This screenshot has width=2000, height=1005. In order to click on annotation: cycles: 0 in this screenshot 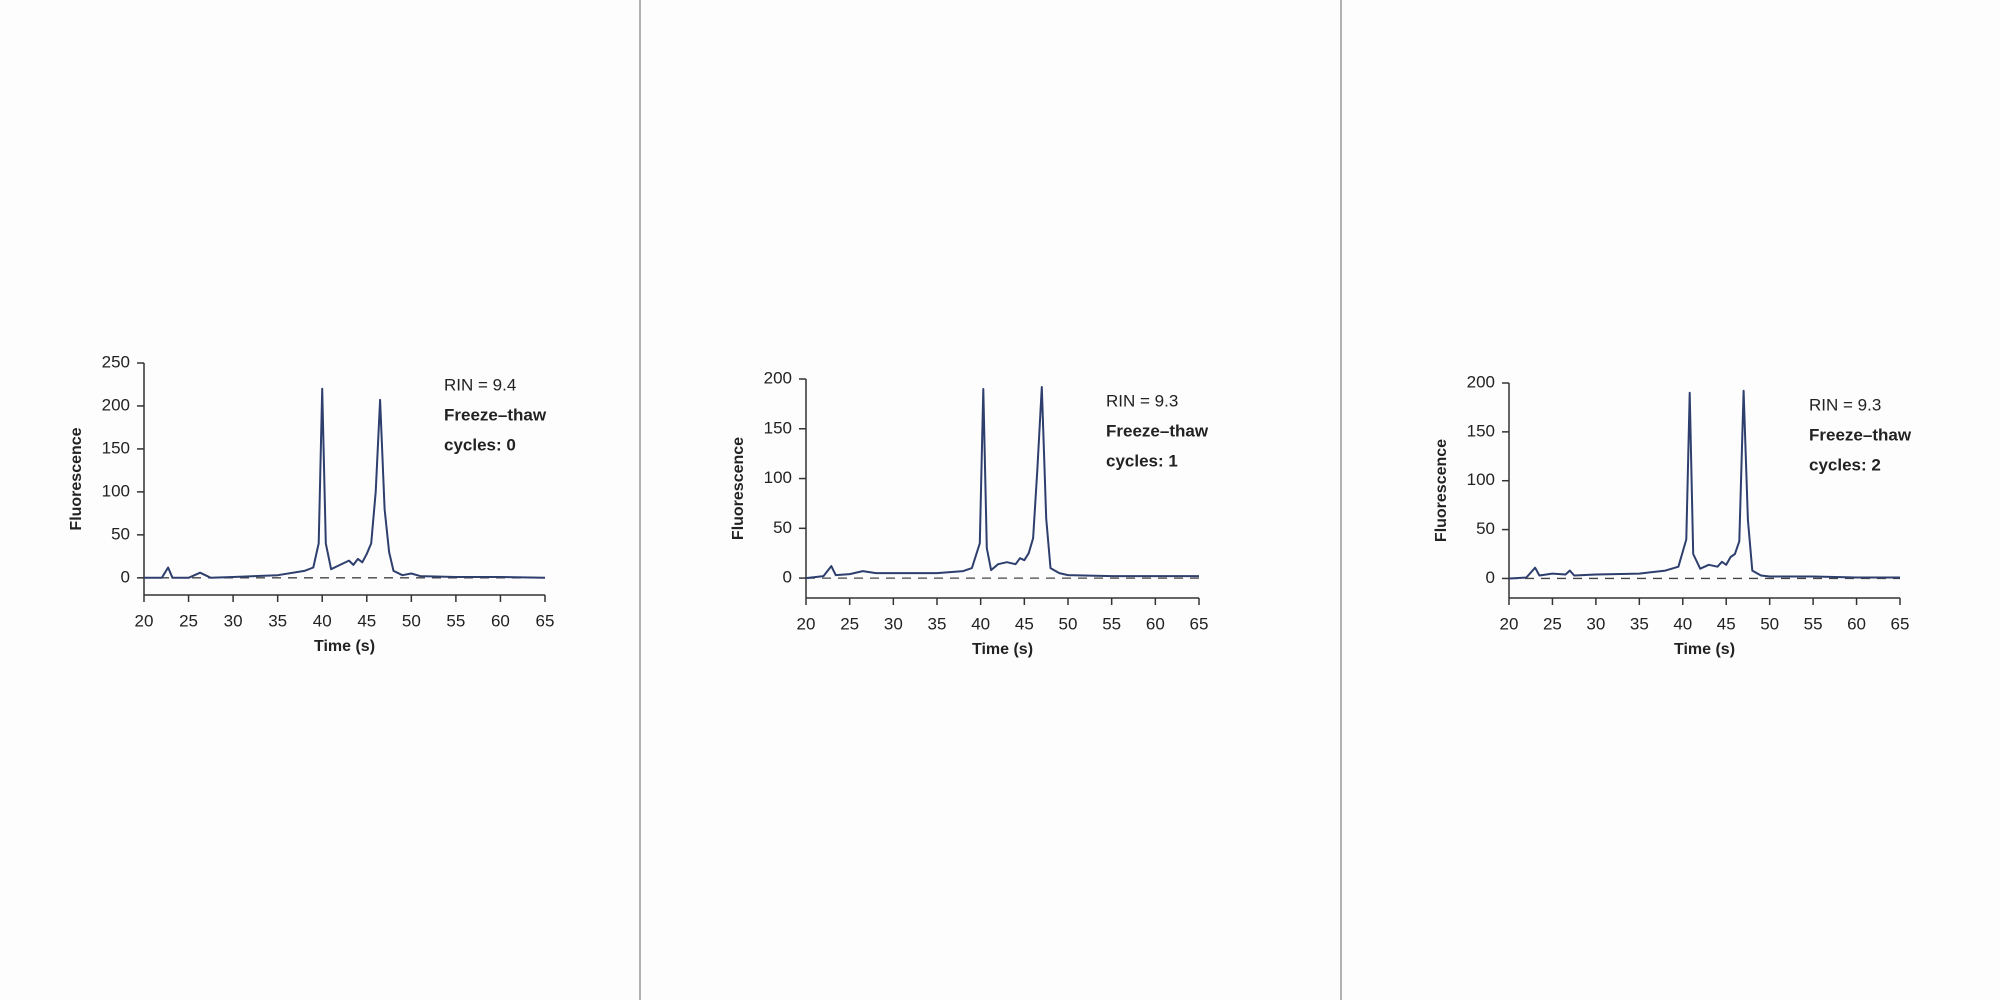, I will do `click(480, 444)`.